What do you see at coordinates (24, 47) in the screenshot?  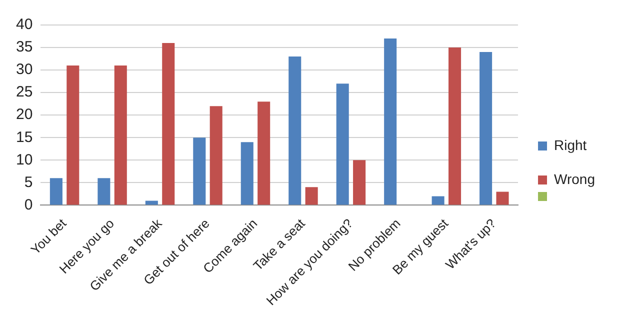 I see `y-tick-label: 35` at bounding box center [24, 47].